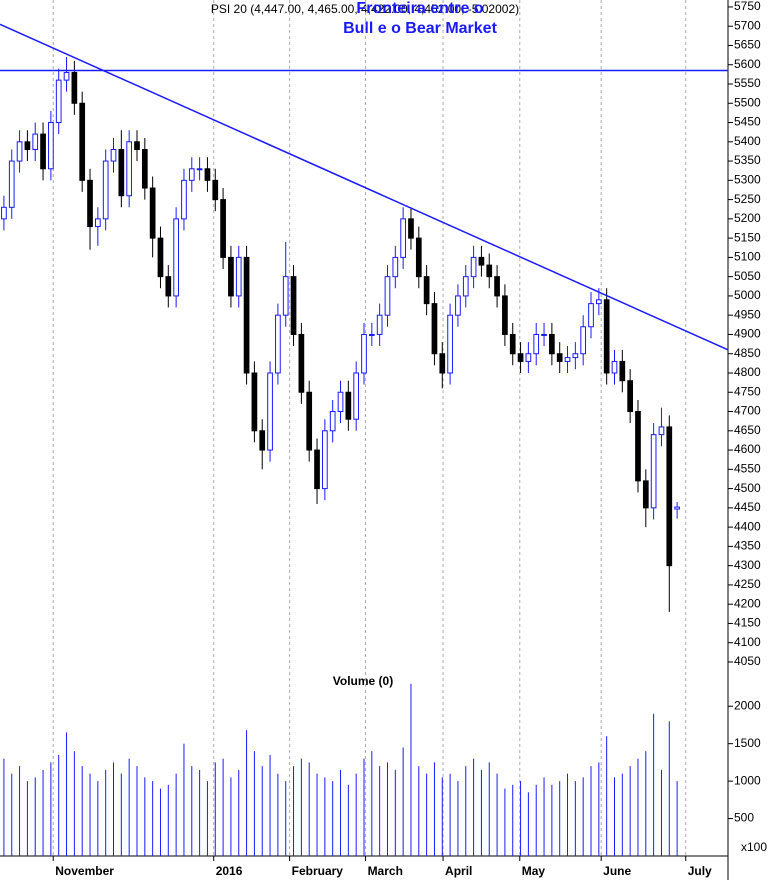 The height and width of the screenshot is (880, 774). What do you see at coordinates (534, 871) in the screenshot?
I see `x-tick-label: May` at bounding box center [534, 871].